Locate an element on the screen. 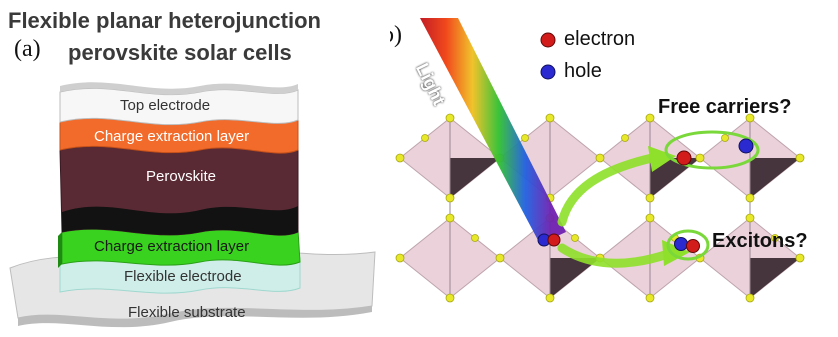 The image size is (838, 337). exciton-electron is located at coordinates (693, 246).